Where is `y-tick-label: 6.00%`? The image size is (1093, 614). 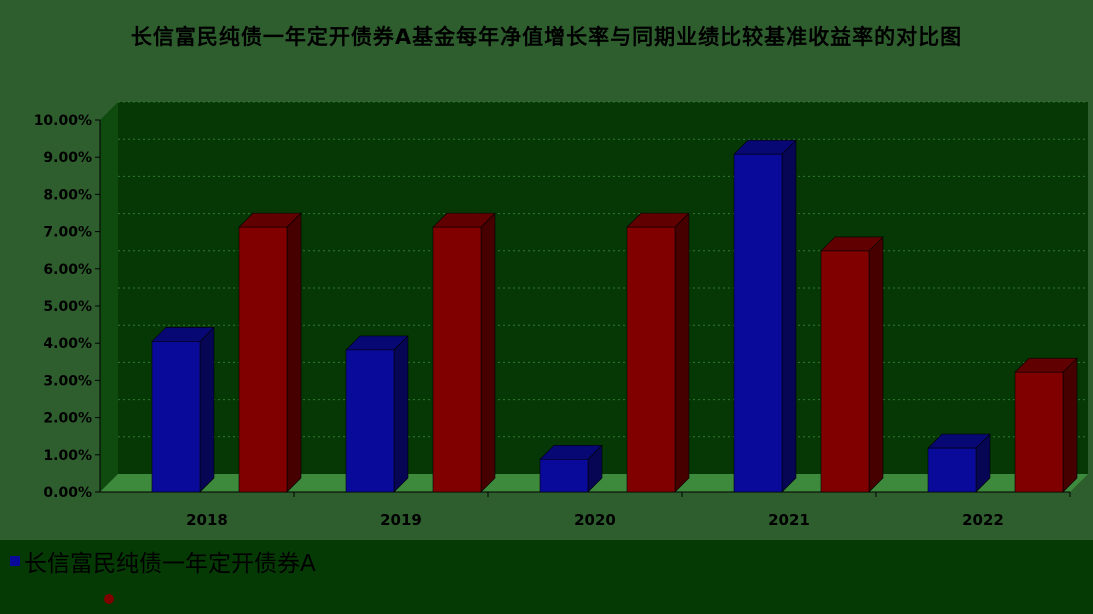
y-tick-label: 6.00% is located at coordinates (67, 270).